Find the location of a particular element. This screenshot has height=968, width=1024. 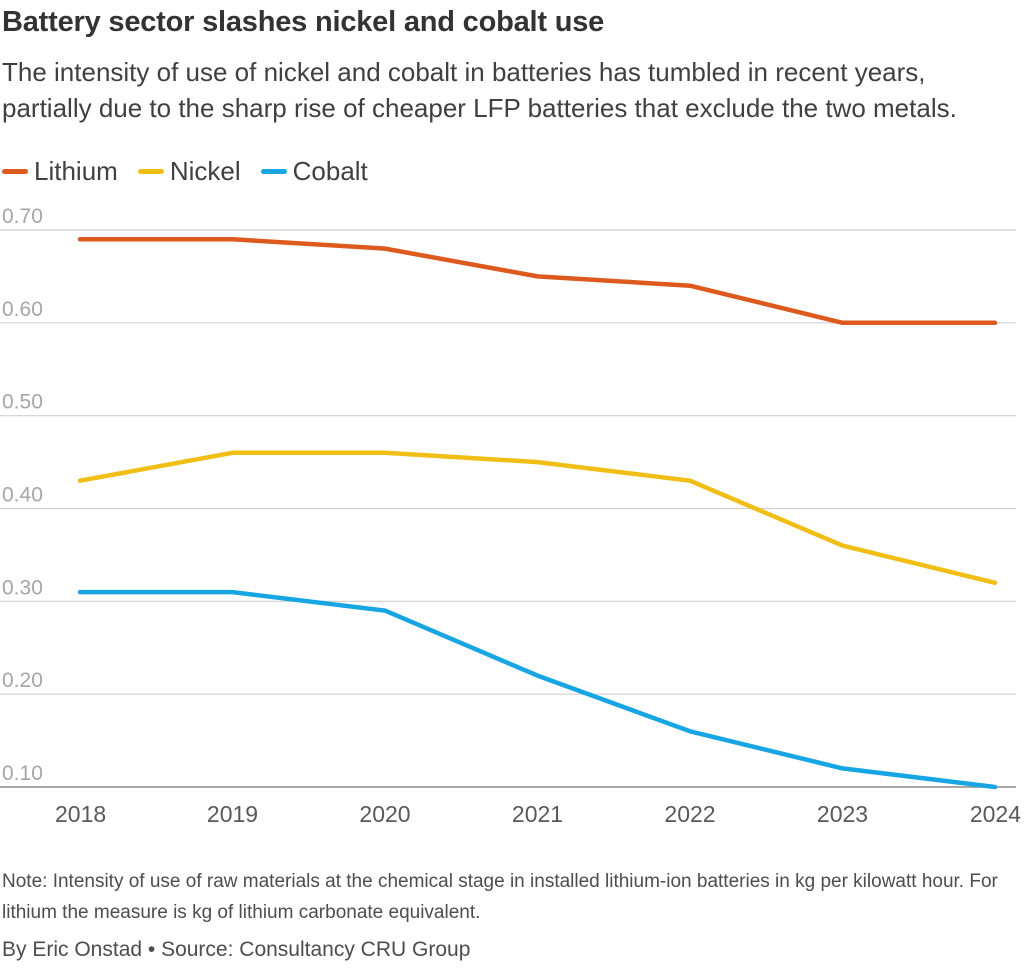

series-line-lithium is located at coordinates (537, 281).